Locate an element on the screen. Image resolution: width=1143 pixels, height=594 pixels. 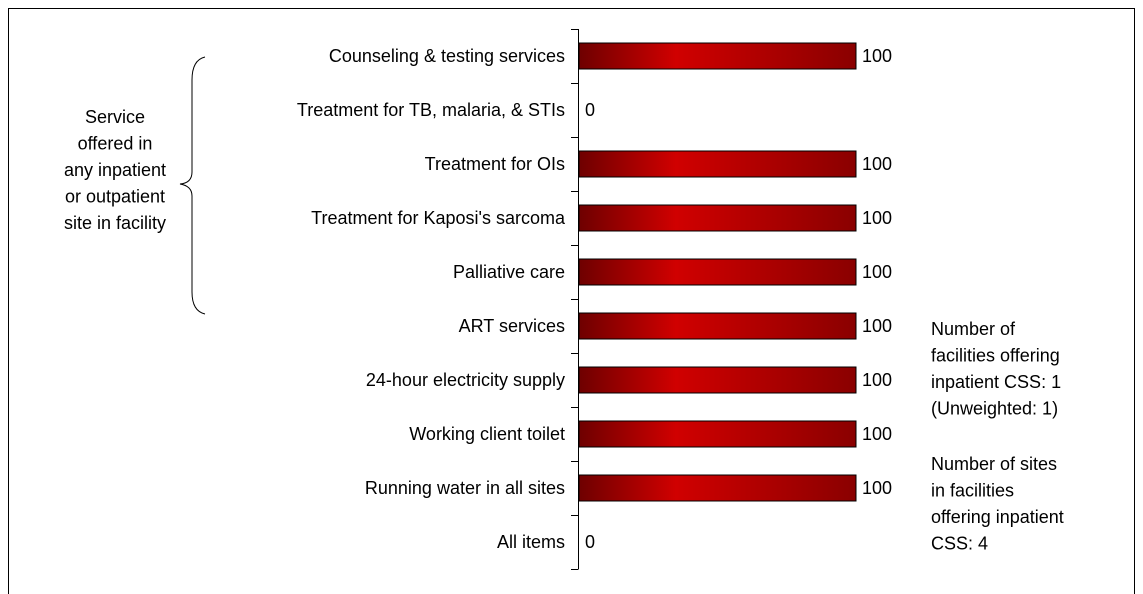
category-label: Working client toilet is located at coordinates (487, 434).